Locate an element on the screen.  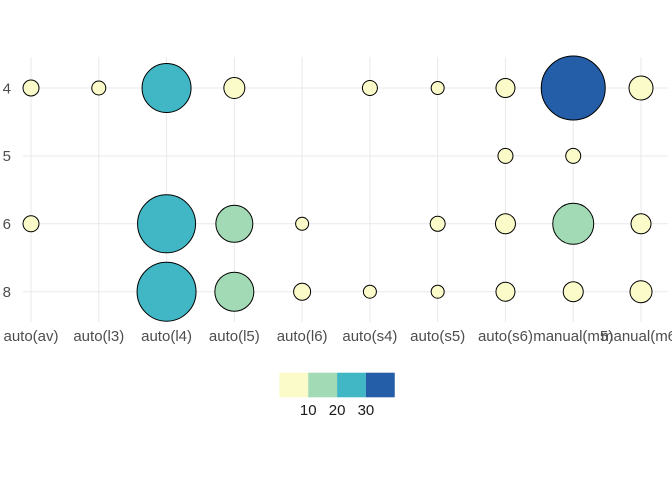
bubble-manual(m5)-cyl6 is located at coordinates (573, 223).